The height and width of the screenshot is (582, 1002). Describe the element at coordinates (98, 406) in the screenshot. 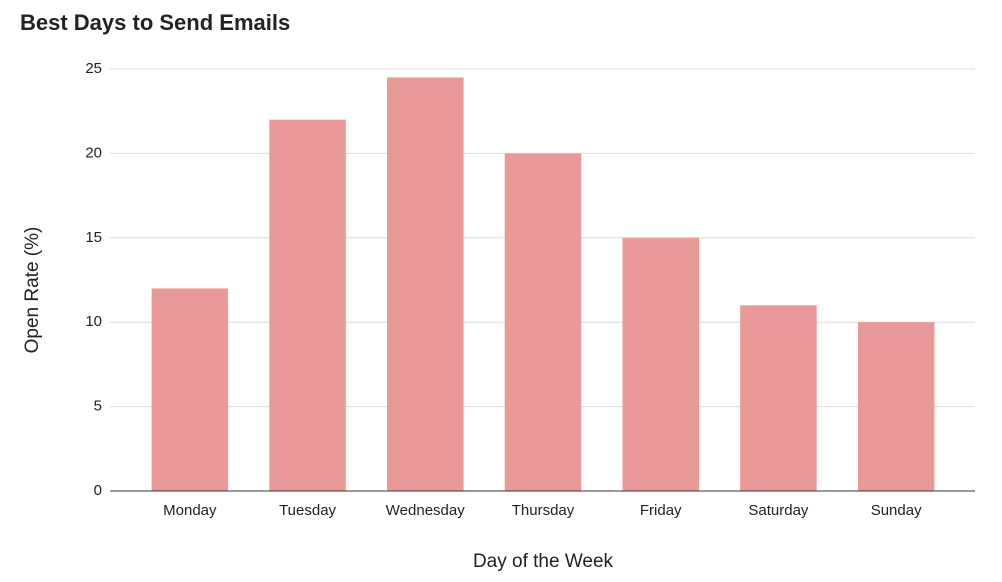

I see `y-tick-label: 5` at that location.